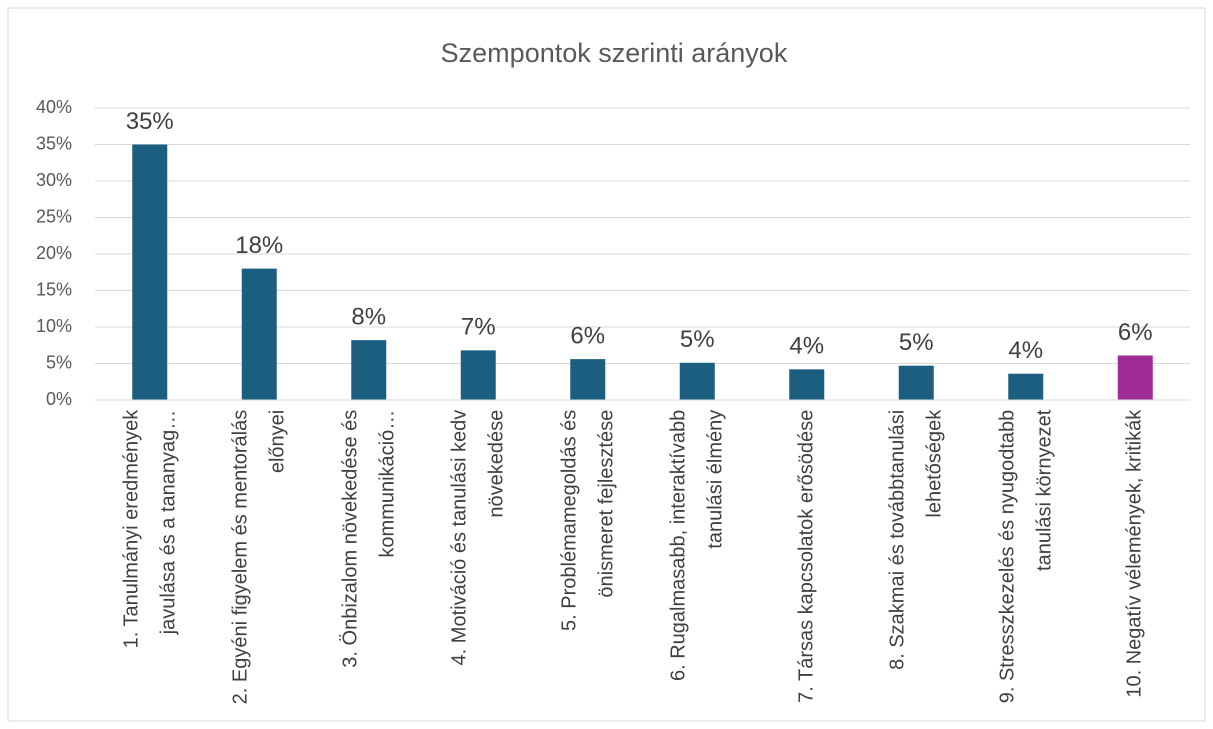  What do you see at coordinates (150, 121) in the screenshot?
I see `data-label: 35%` at bounding box center [150, 121].